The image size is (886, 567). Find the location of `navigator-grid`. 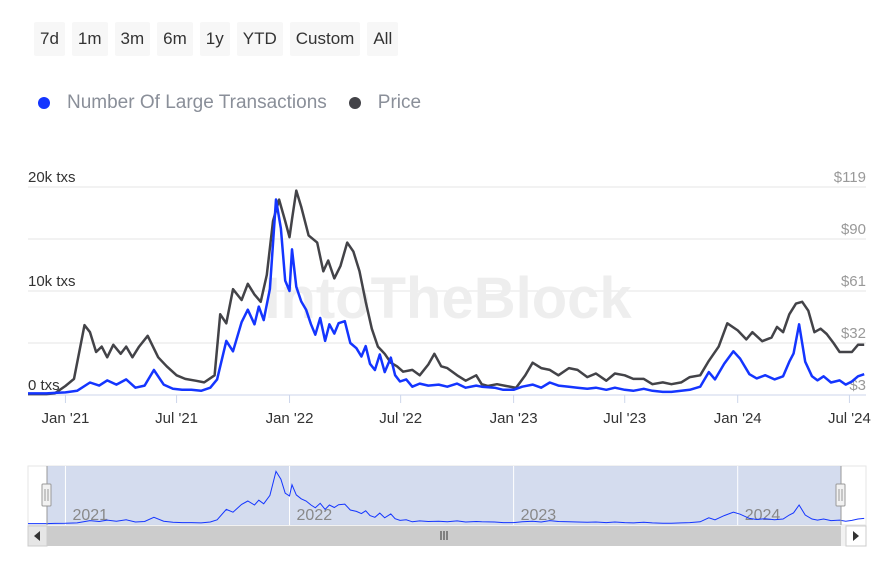

navigator-grid is located at coordinates (401, 495).